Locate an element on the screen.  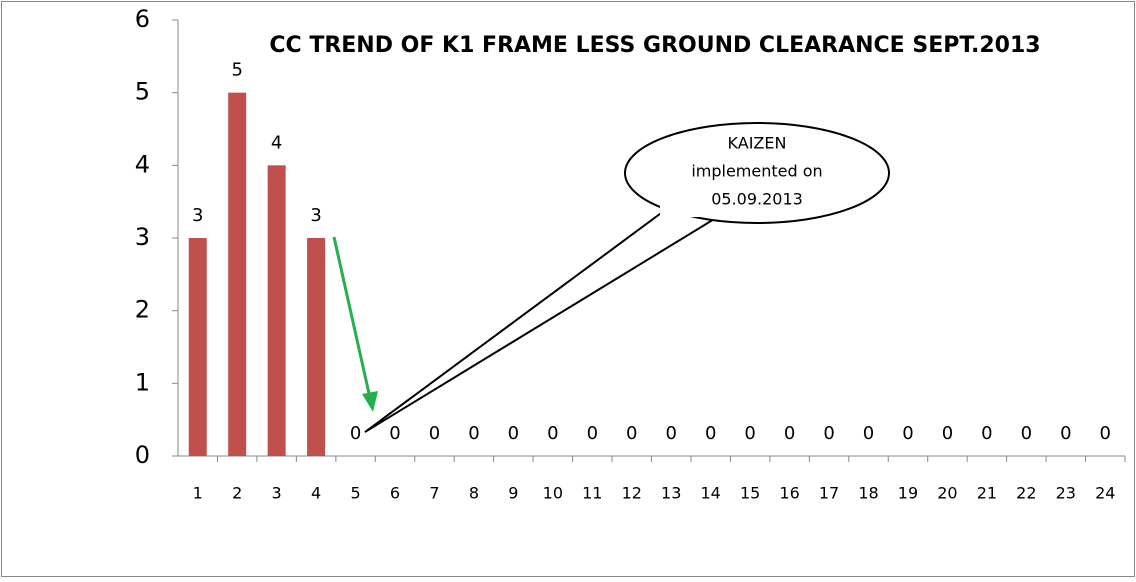
y-tick-label: 6 is located at coordinates (142, 19).